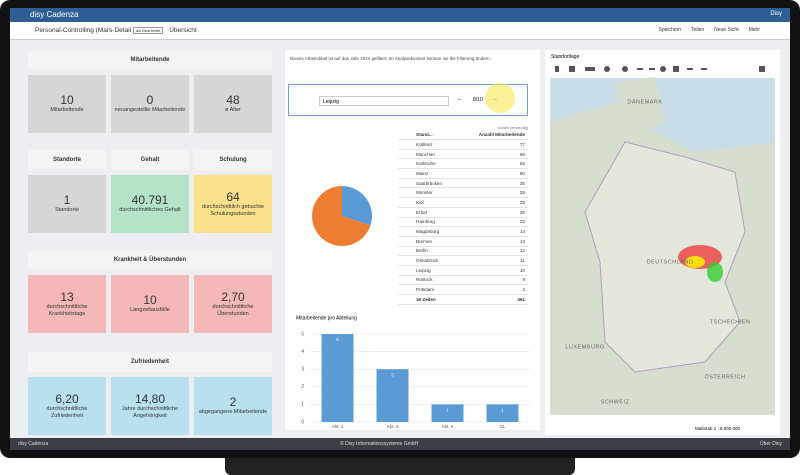 The image size is (800, 475). What do you see at coordinates (730, 322) in the screenshot?
I see `map-label: TSCHECHIEN` at bounding box center [730, 322].